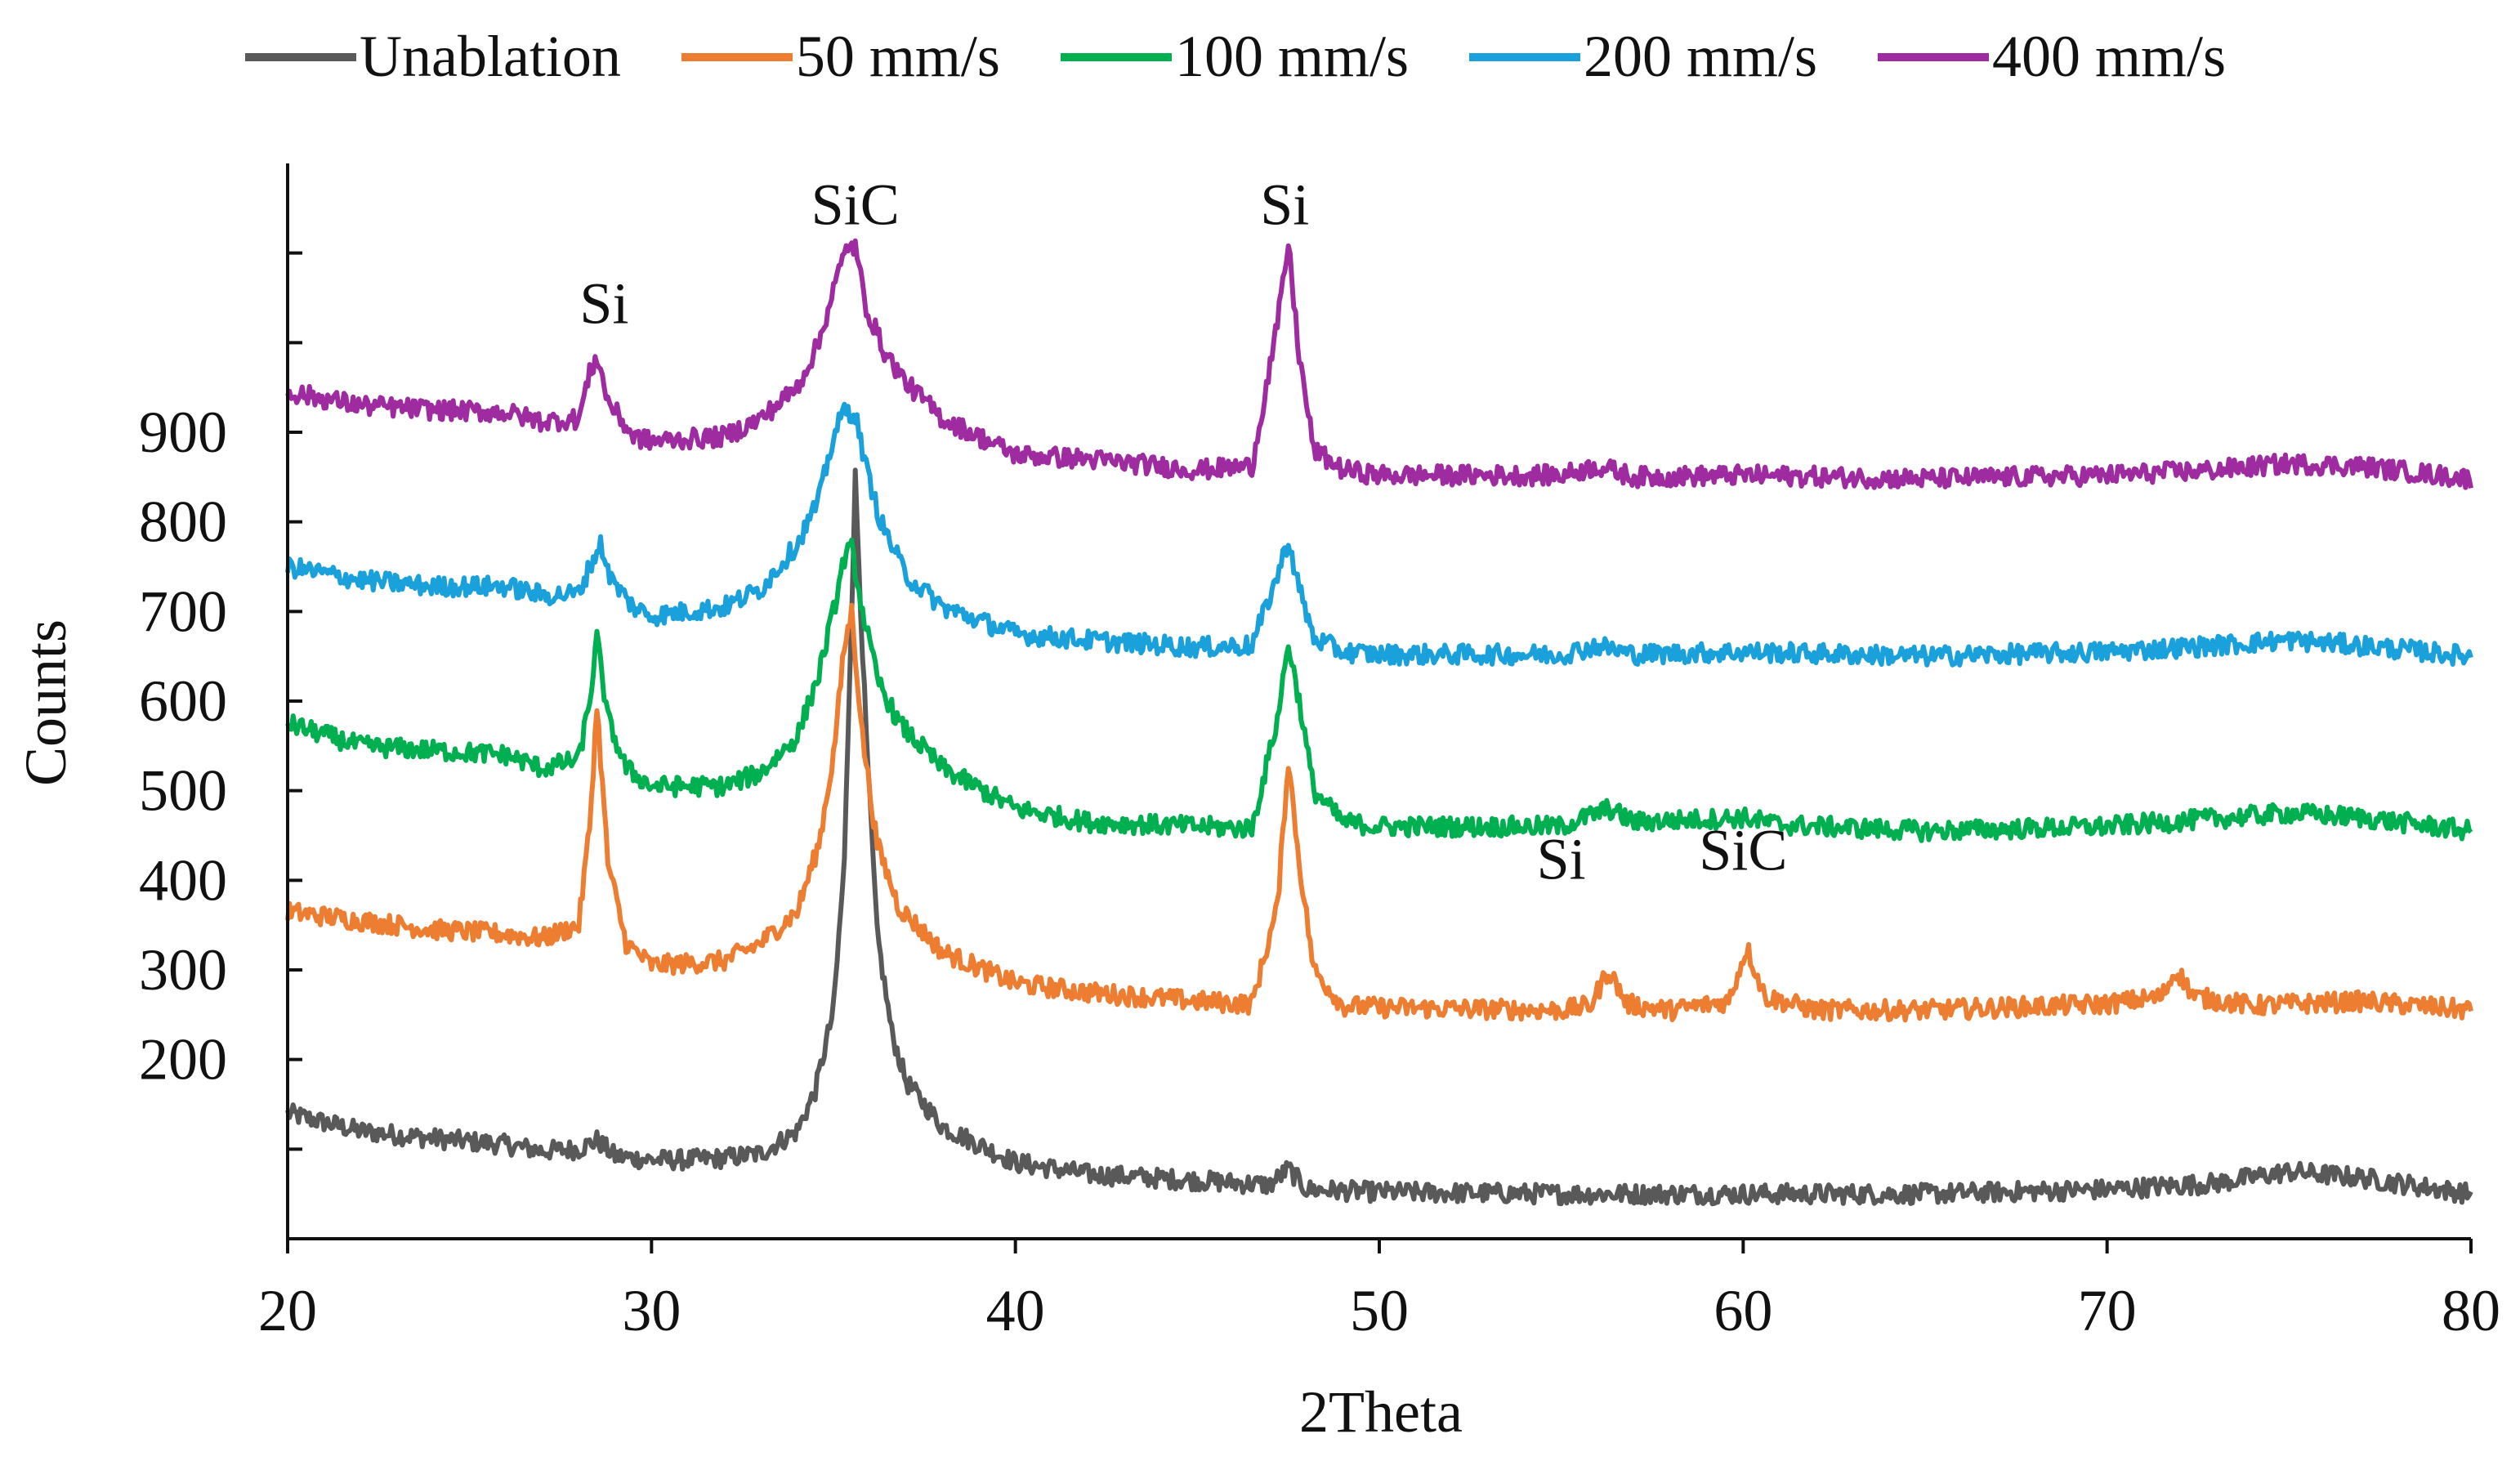 The height and width of the screenshot is (1461, 2520). What do you see at coordinates (183, 791) in the screenshot?
I see `y-tick-label: 500` at bounding box center [183, 791].